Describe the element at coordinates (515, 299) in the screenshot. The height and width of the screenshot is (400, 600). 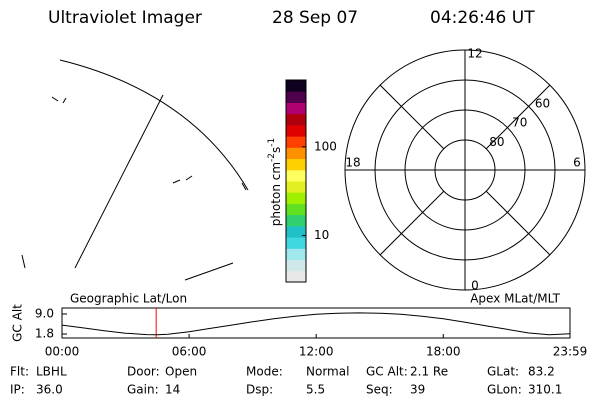
I see `right-title: Apex MLat/MLT` at that location.